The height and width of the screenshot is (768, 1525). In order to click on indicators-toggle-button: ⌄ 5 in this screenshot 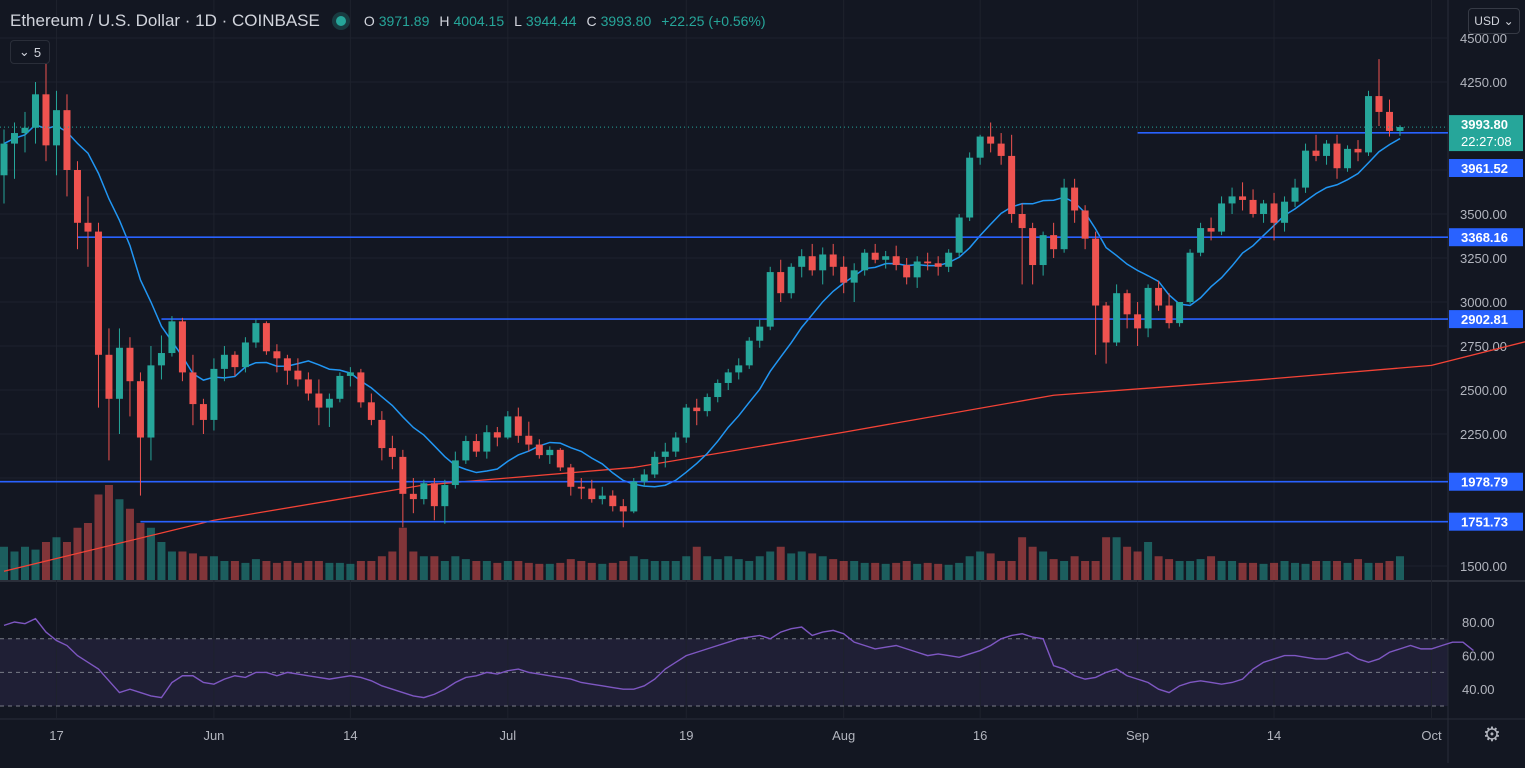, I will do `click(30, 52)`.